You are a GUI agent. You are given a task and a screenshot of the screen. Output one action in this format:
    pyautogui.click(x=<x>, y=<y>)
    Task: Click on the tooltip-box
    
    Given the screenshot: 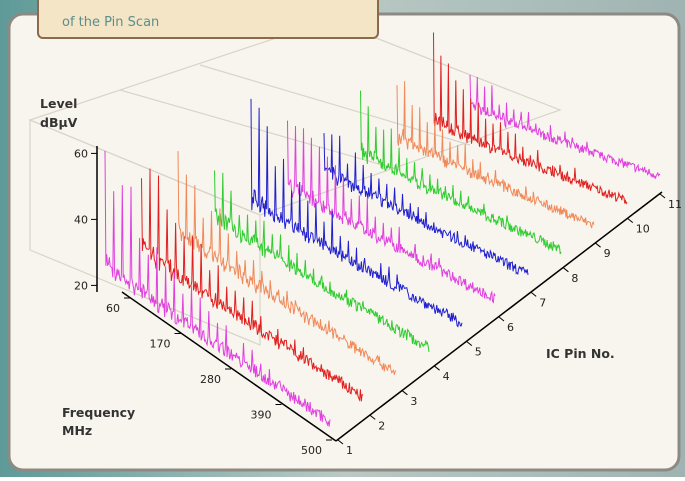 What is the action you would take?
    pyautogui.click(x=208, y=19)
    